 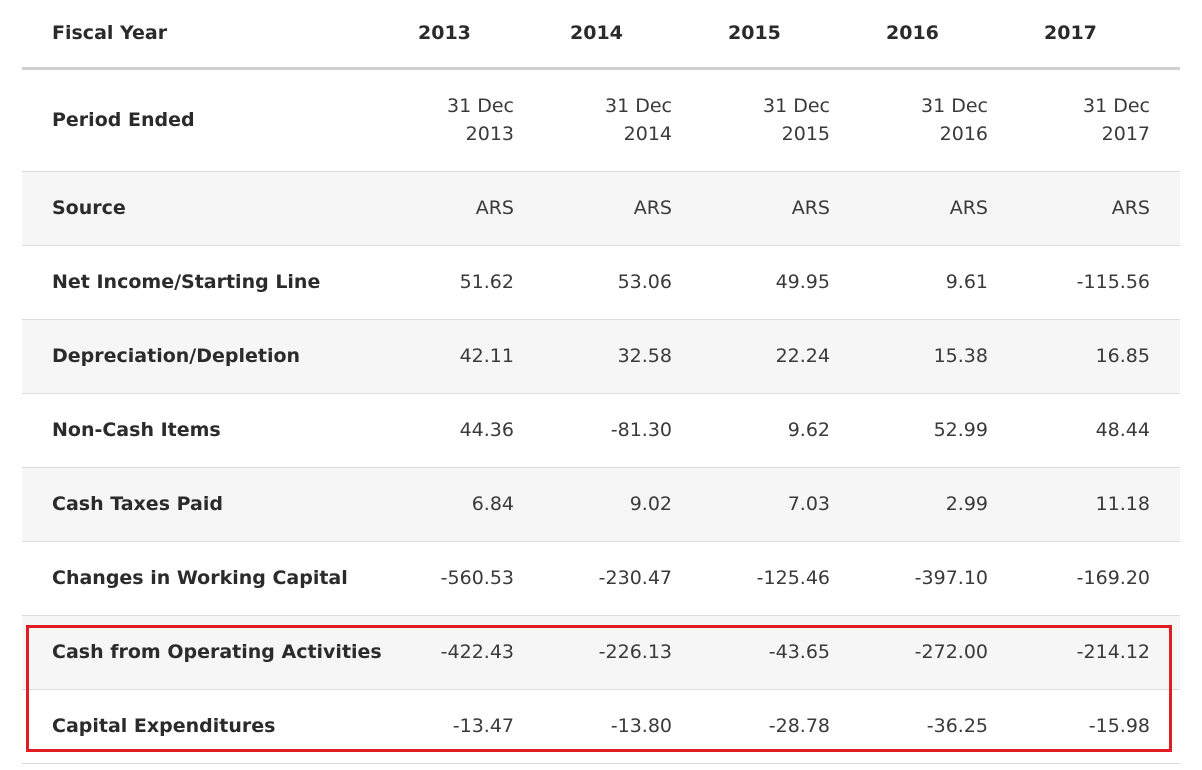 What do you see at coordinates (1099, 578) in the screenshot?
I see `value-cell: -169.20` at bounding box center [1099, 578].